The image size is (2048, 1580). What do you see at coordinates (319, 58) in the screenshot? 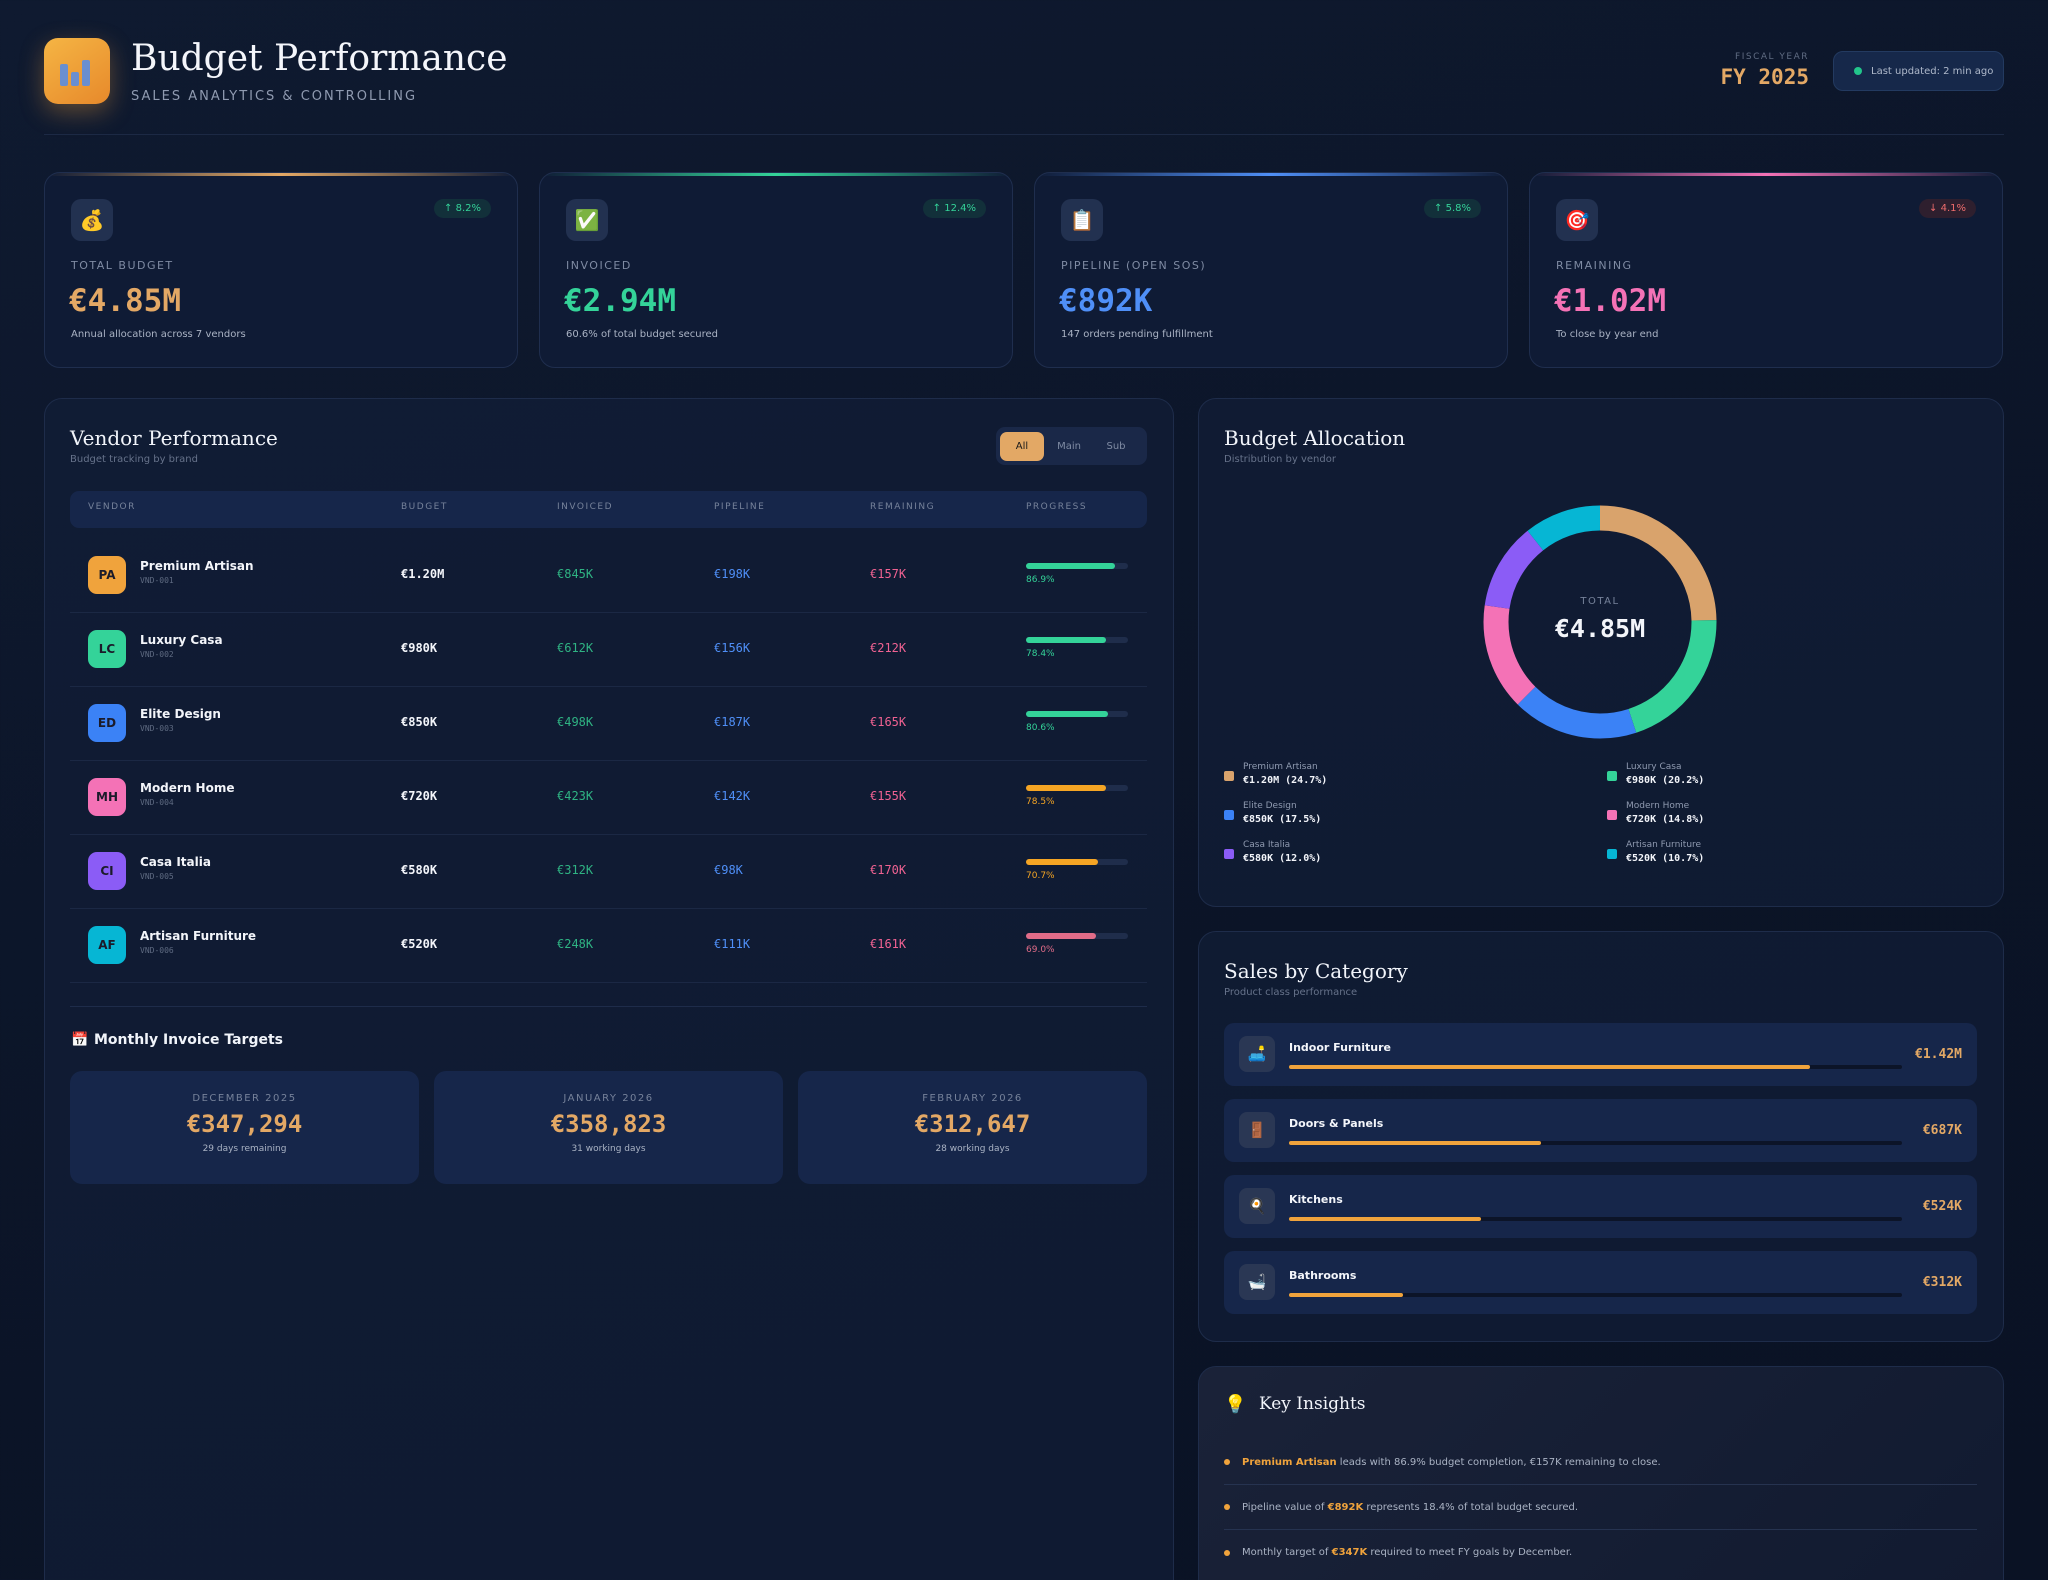
I see `page-title: Budget Performance` at bounding box center [319, 58].